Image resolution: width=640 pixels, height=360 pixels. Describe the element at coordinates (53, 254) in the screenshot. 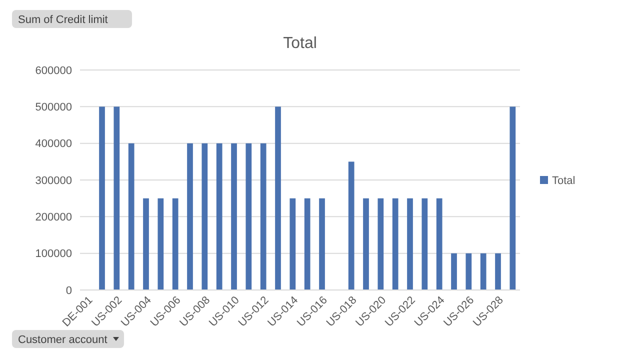

I see `y-tick-label: 100000` at that location.